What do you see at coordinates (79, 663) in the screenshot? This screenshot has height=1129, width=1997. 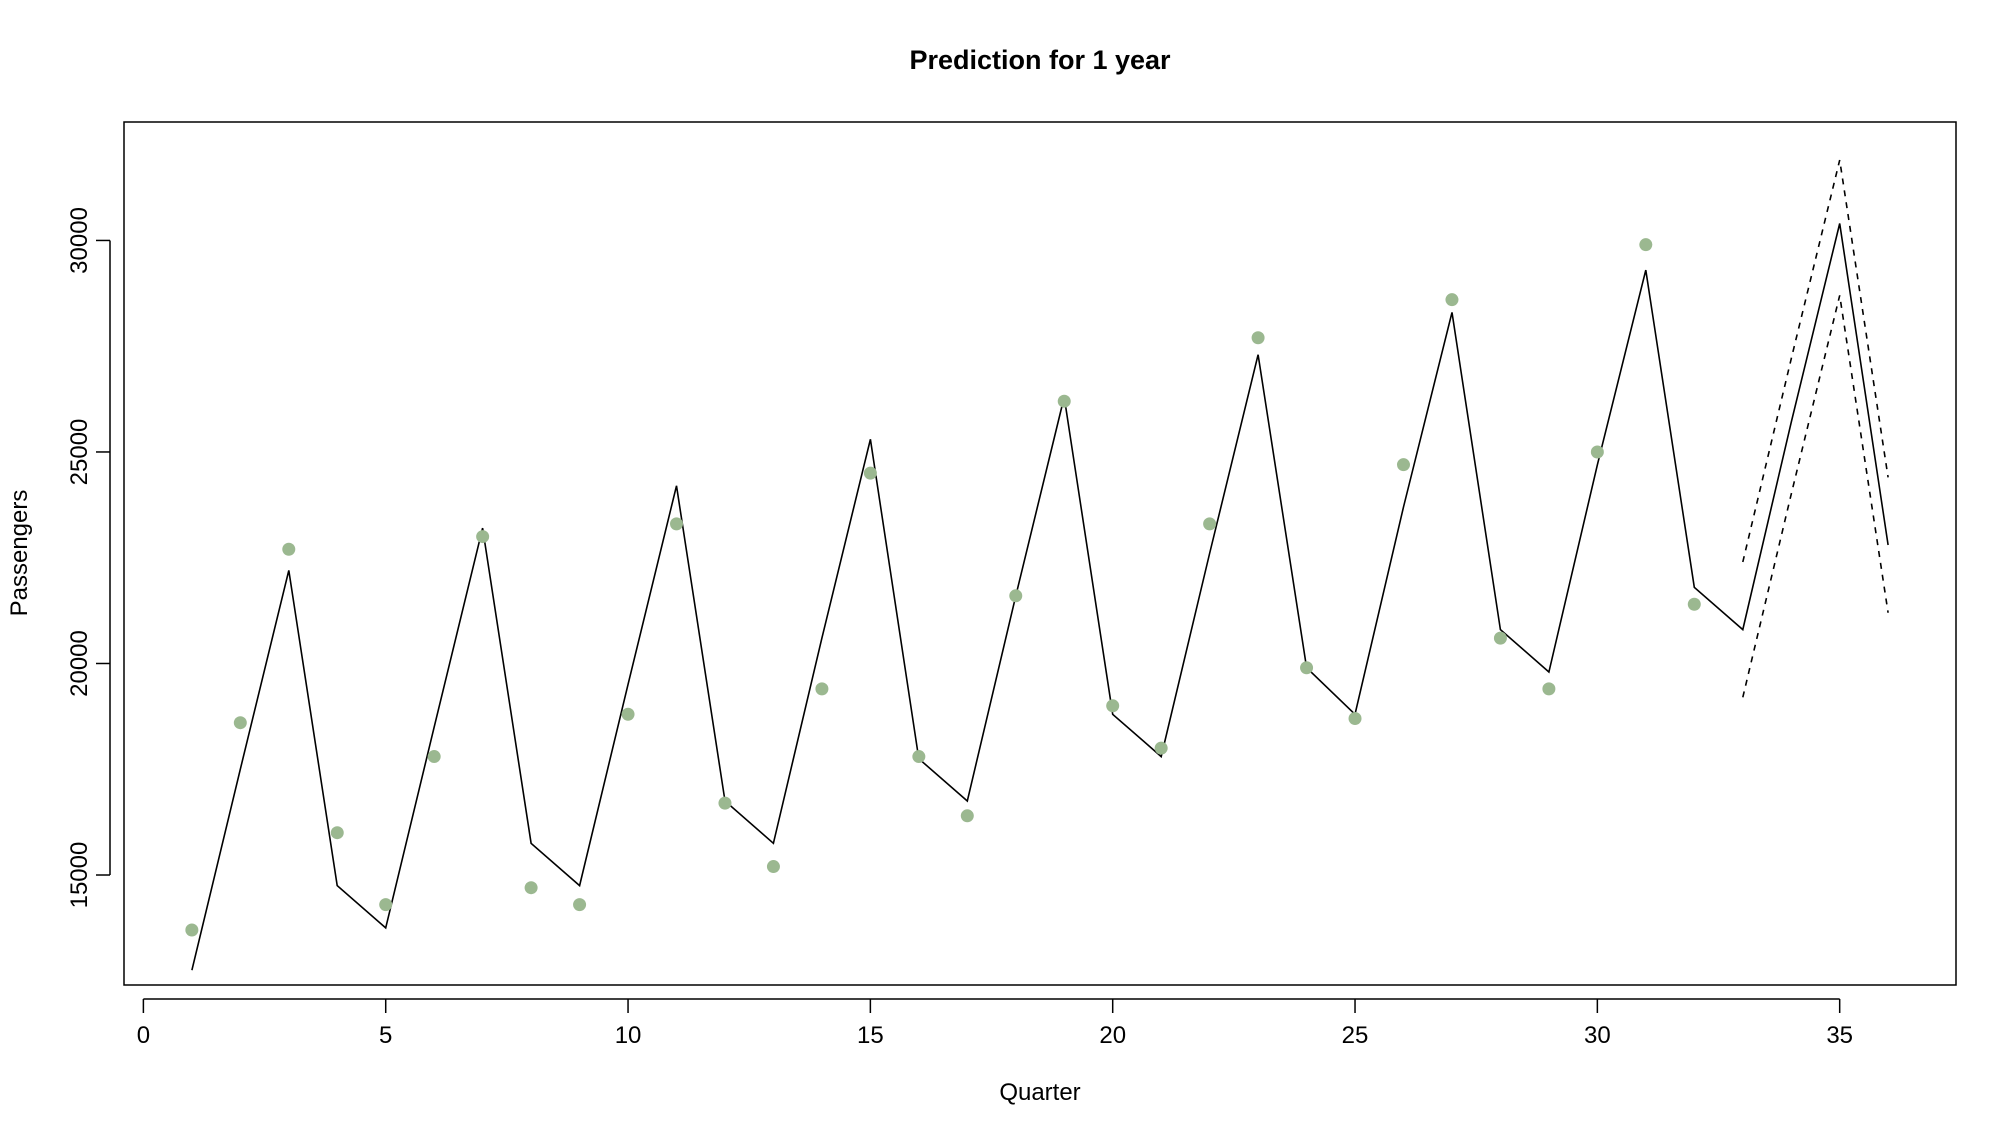 I see `y-tick-label: 20000` at bounding box center [79, 663].